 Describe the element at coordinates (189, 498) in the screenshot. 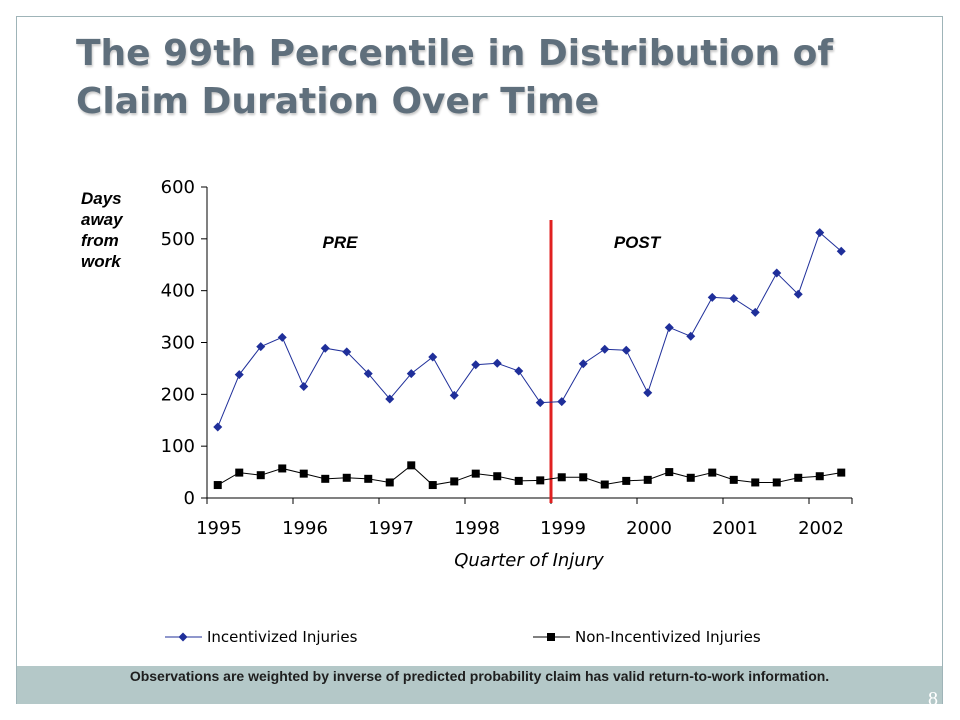

I see `y-tick-label: 0` at that location.